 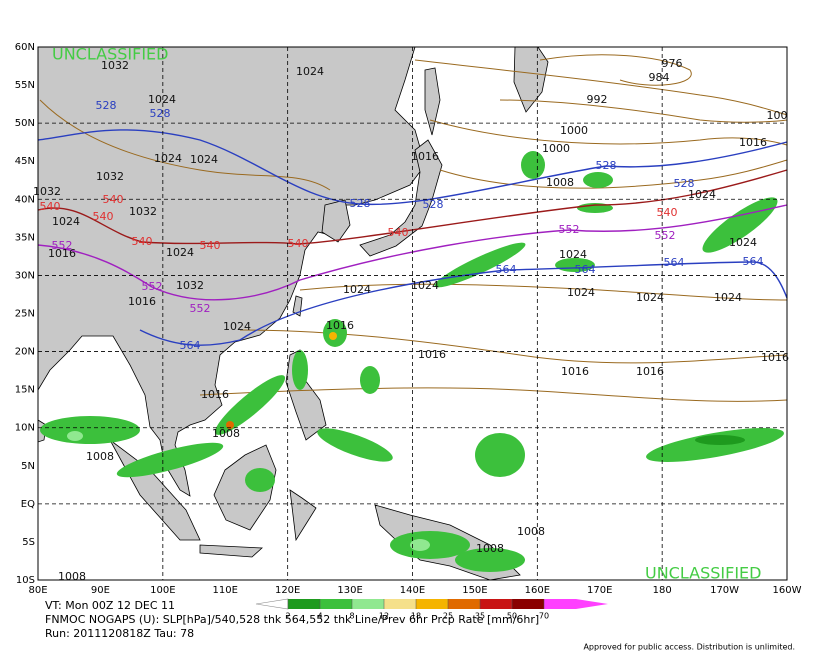 I want to click on lon-label: 140E, so click(x=412, y=590).